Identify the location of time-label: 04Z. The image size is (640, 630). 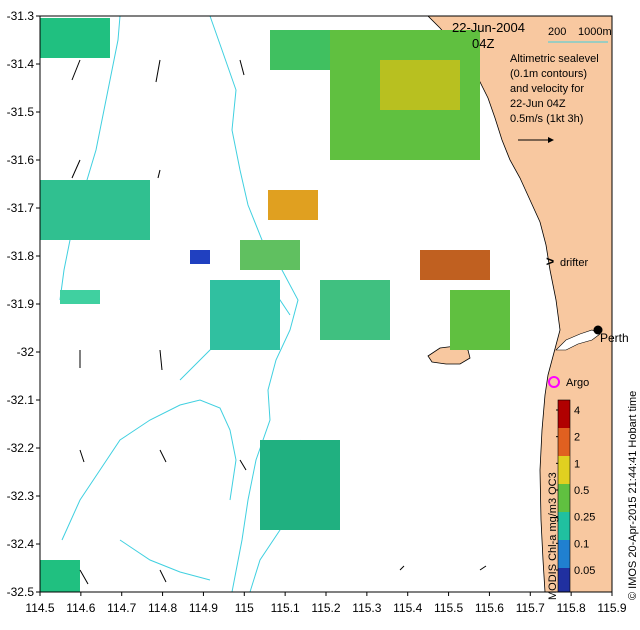
(483, 43).